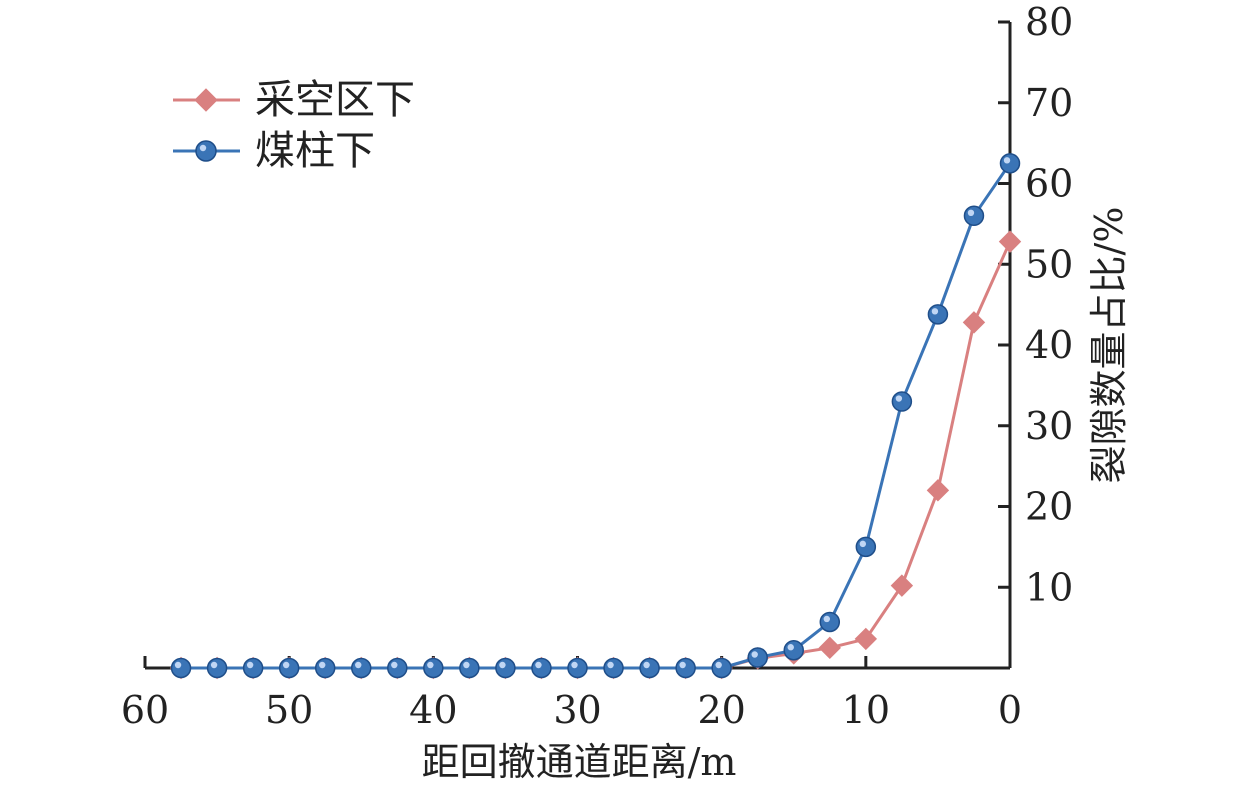 The width and height of the screenshot is (1260, 790). Describe the element at coordinates (1049, 184) in the screenshot. I see `y-tick-label: 60` at that location.